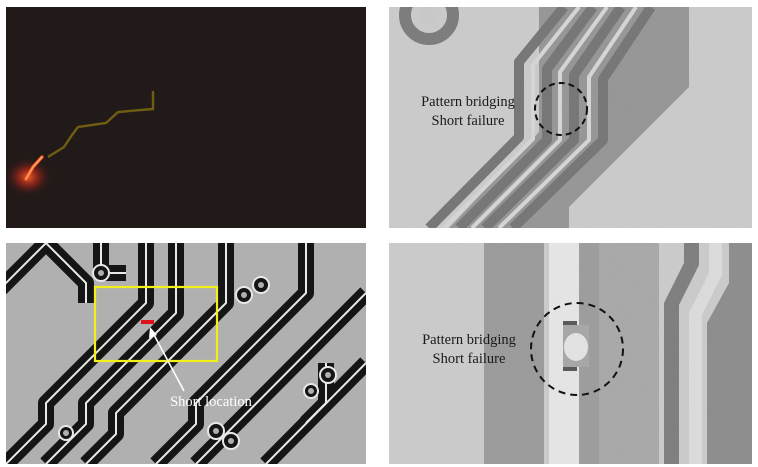 This screenshot has width=758, height=467. I want to click on bridging-highlight-circle-zoomed, so click(577, 349).